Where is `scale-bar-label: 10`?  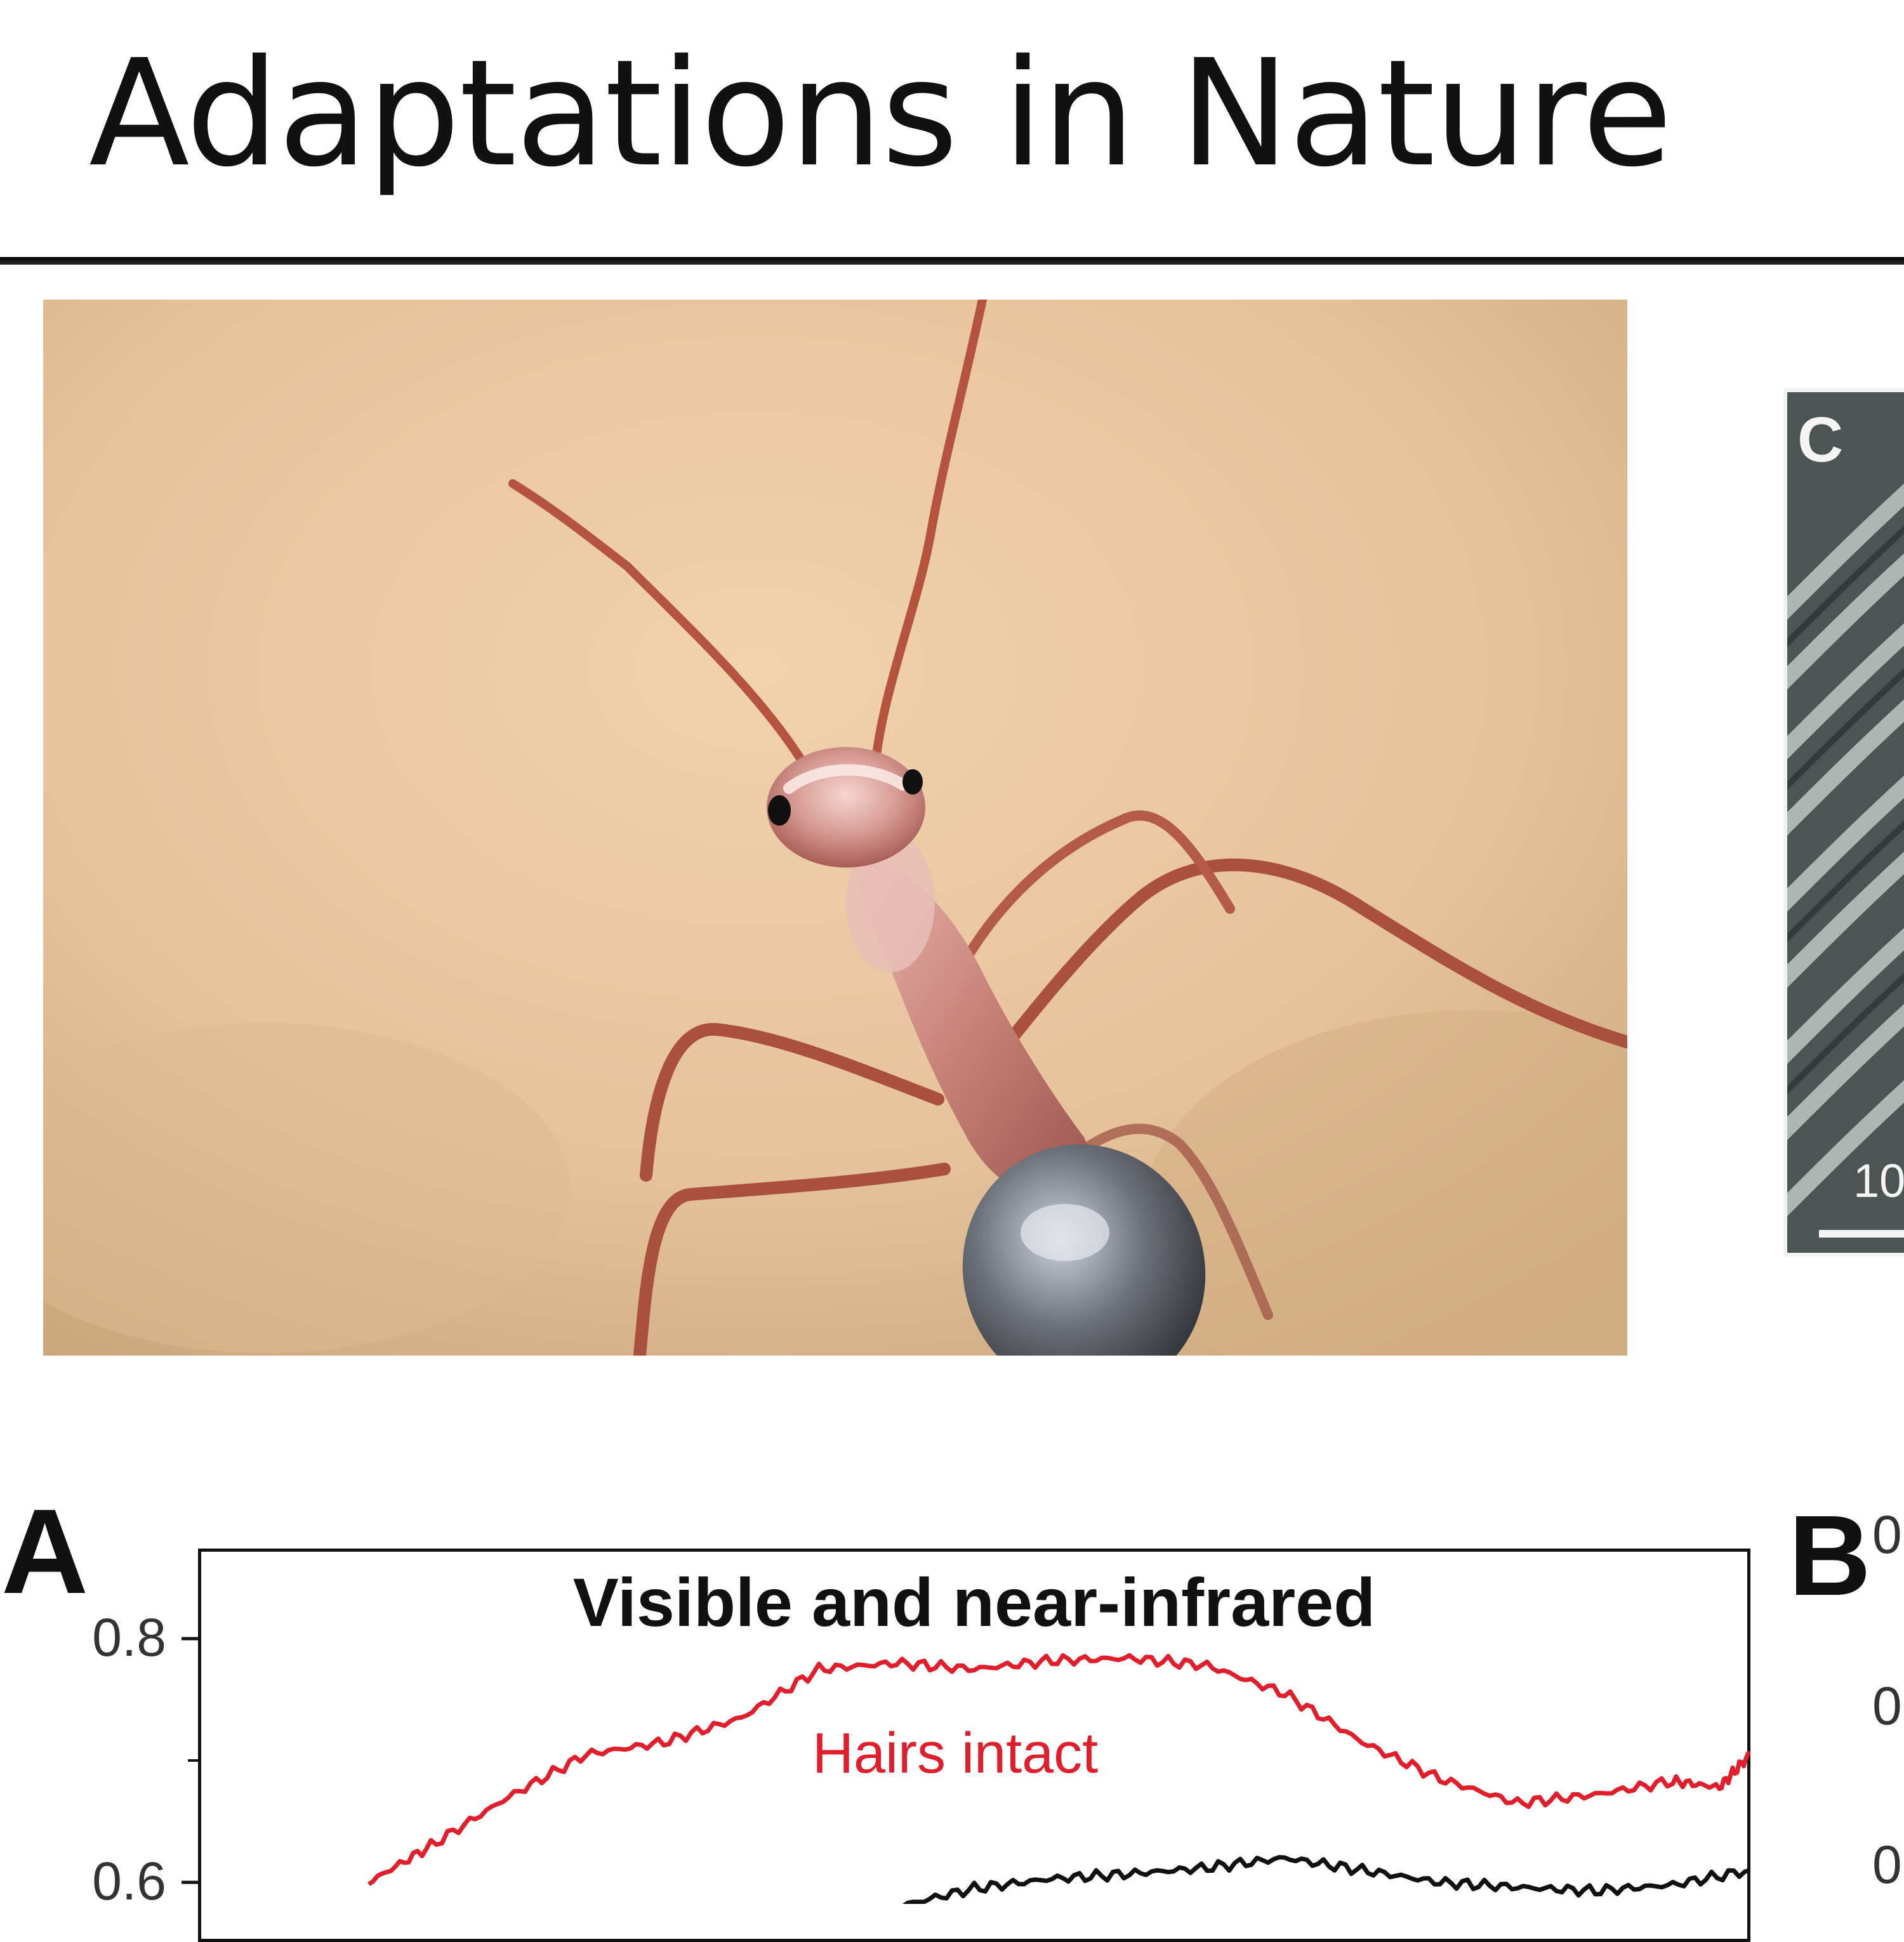
scale-bar-label: 10 is located at coordinates (1878, 1180).